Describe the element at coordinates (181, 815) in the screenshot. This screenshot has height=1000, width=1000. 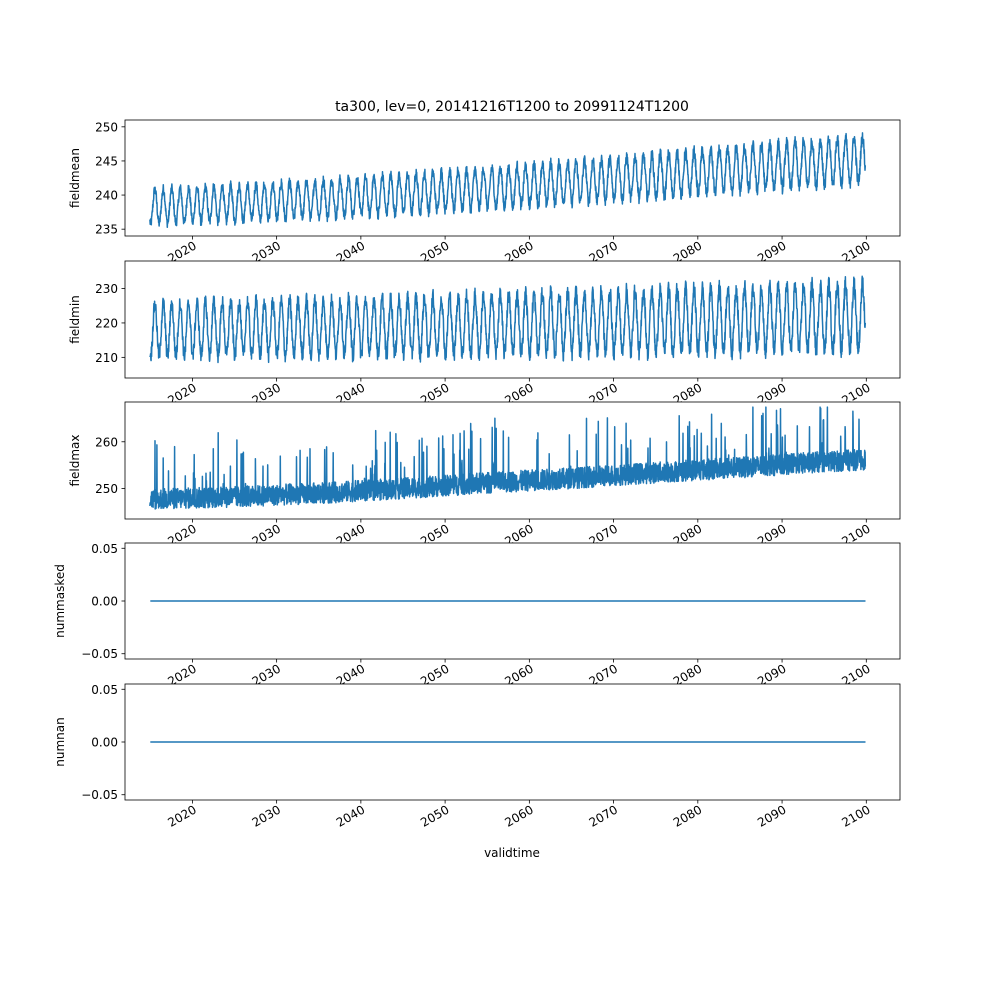
I see `x-tick-label: 2020` at that location.